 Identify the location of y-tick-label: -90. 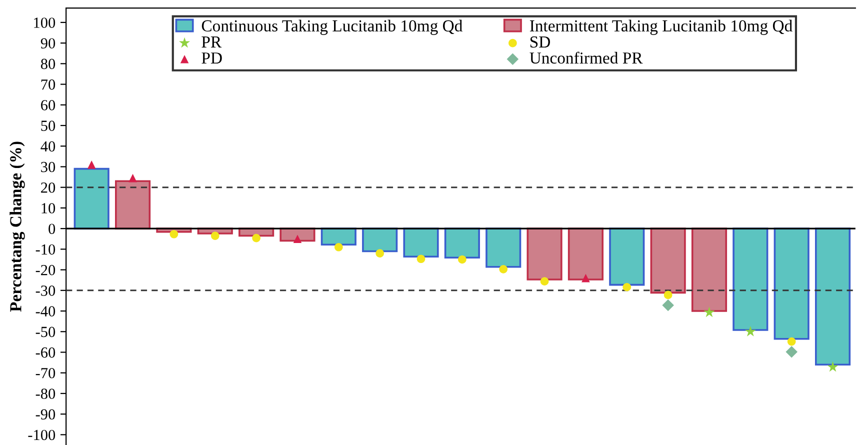
(46, 414).